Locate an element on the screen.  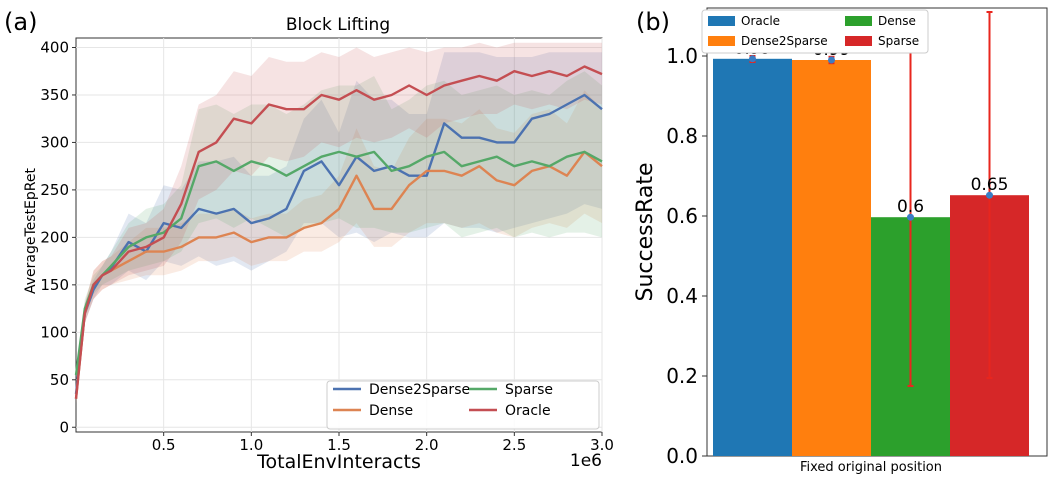
x-tick-label: 1.5 is located at coordinates (339, 445).